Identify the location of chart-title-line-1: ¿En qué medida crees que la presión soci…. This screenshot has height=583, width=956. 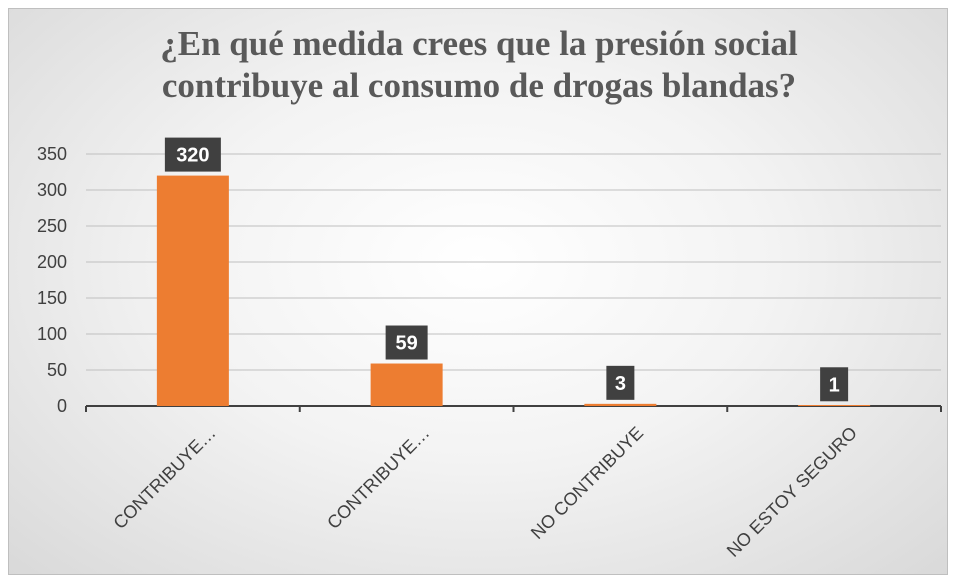
(479, 43).